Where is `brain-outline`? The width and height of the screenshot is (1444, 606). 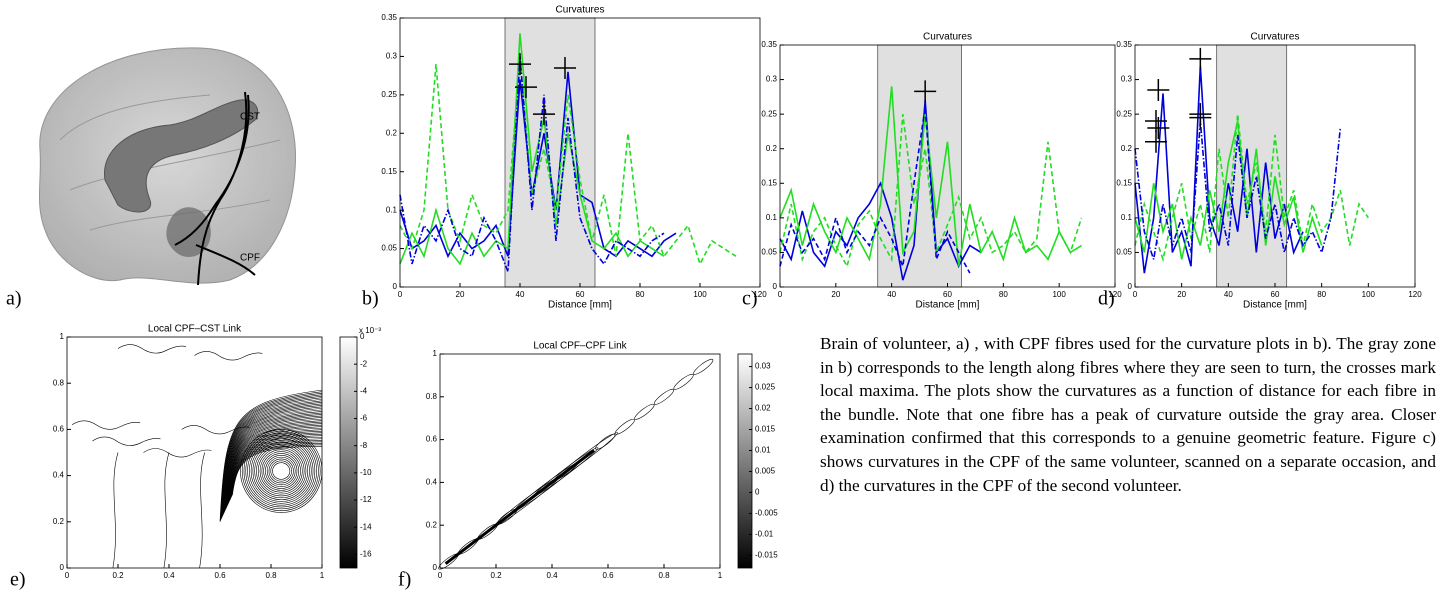
brain-outline is located at coordinates (167, 165).